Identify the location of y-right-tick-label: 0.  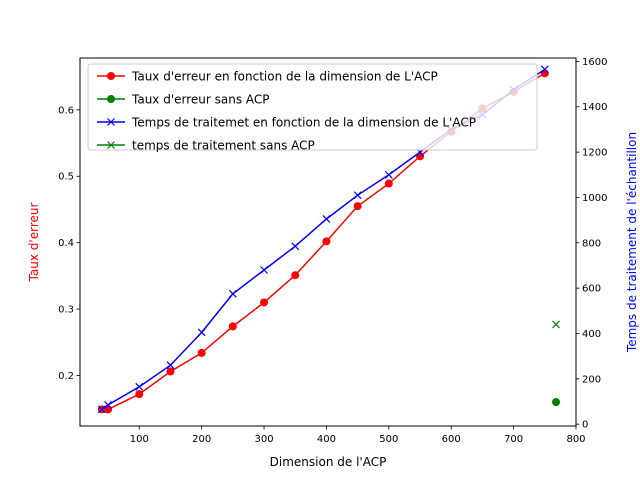
(585, 425).